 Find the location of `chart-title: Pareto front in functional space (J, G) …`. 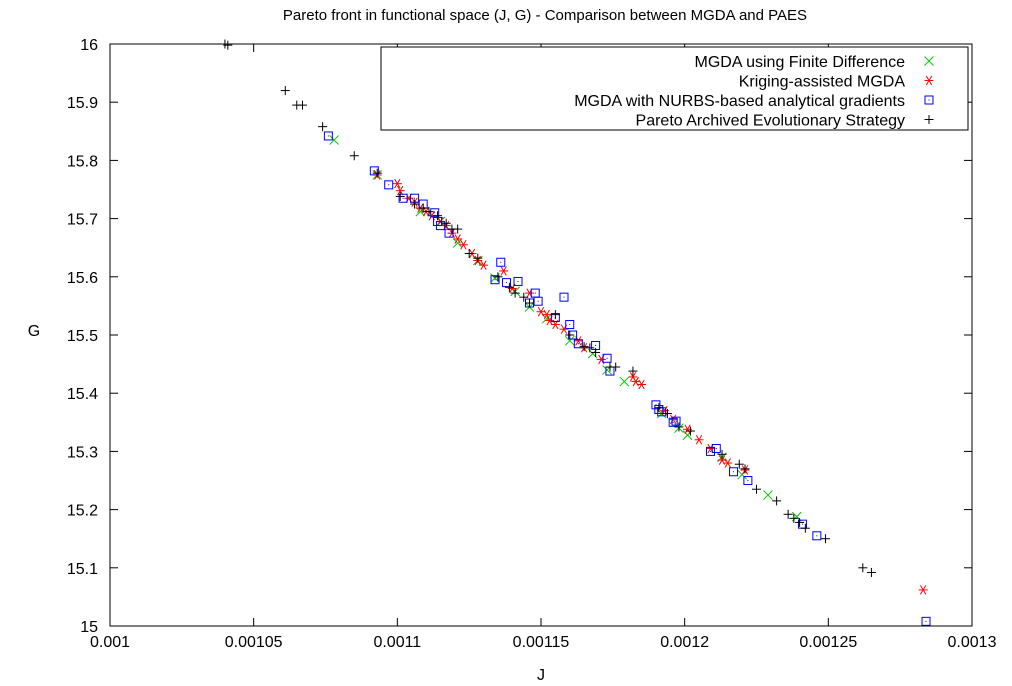

chart-title: Pareto front in functional space (J, G) … is located at coordinates (545, 15).